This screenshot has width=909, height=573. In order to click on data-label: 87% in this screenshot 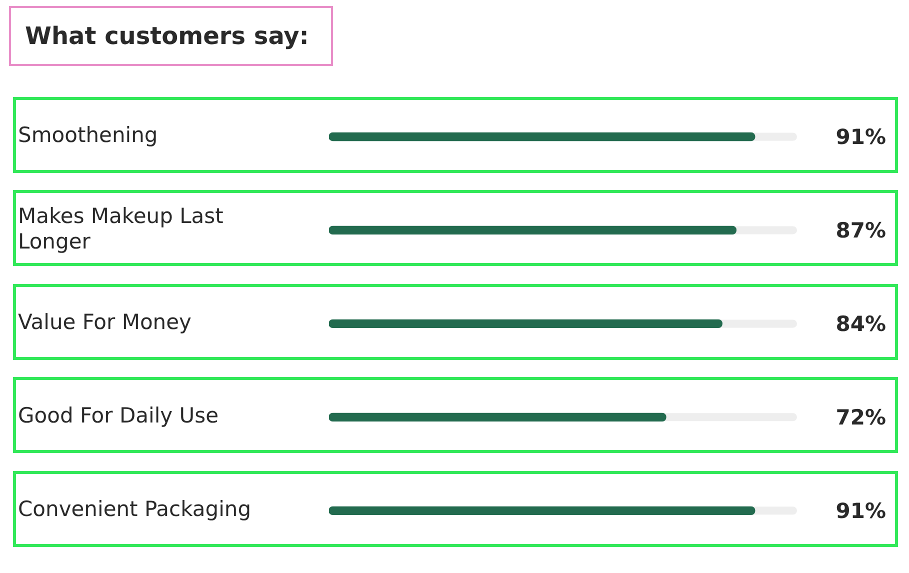, I will do `click(861, 230)`.